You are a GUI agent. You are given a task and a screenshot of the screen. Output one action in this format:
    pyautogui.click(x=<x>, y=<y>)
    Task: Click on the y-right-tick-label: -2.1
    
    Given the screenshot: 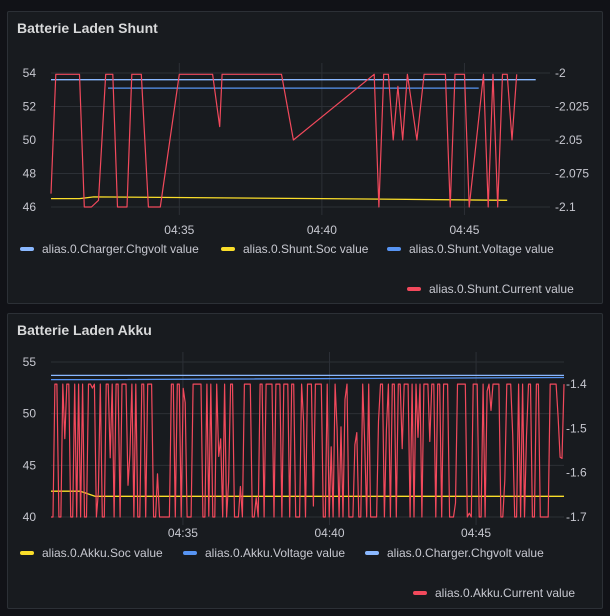 What is the action you would take?
    pyautogui.click(x=565, y=207)
    